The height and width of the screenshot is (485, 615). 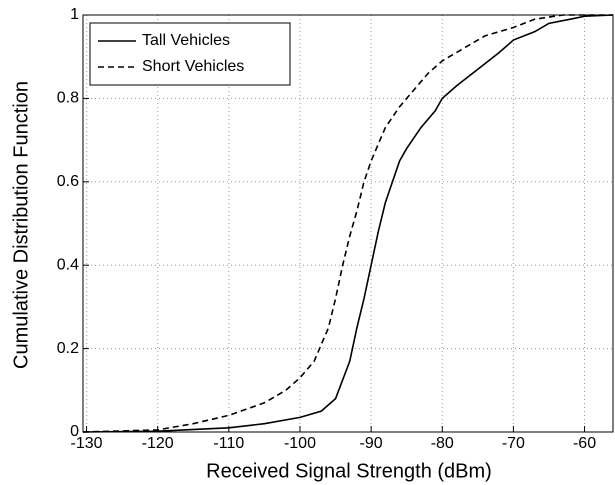 I want to click on y-tick-label: 0.8, so click(x=68, y=98).